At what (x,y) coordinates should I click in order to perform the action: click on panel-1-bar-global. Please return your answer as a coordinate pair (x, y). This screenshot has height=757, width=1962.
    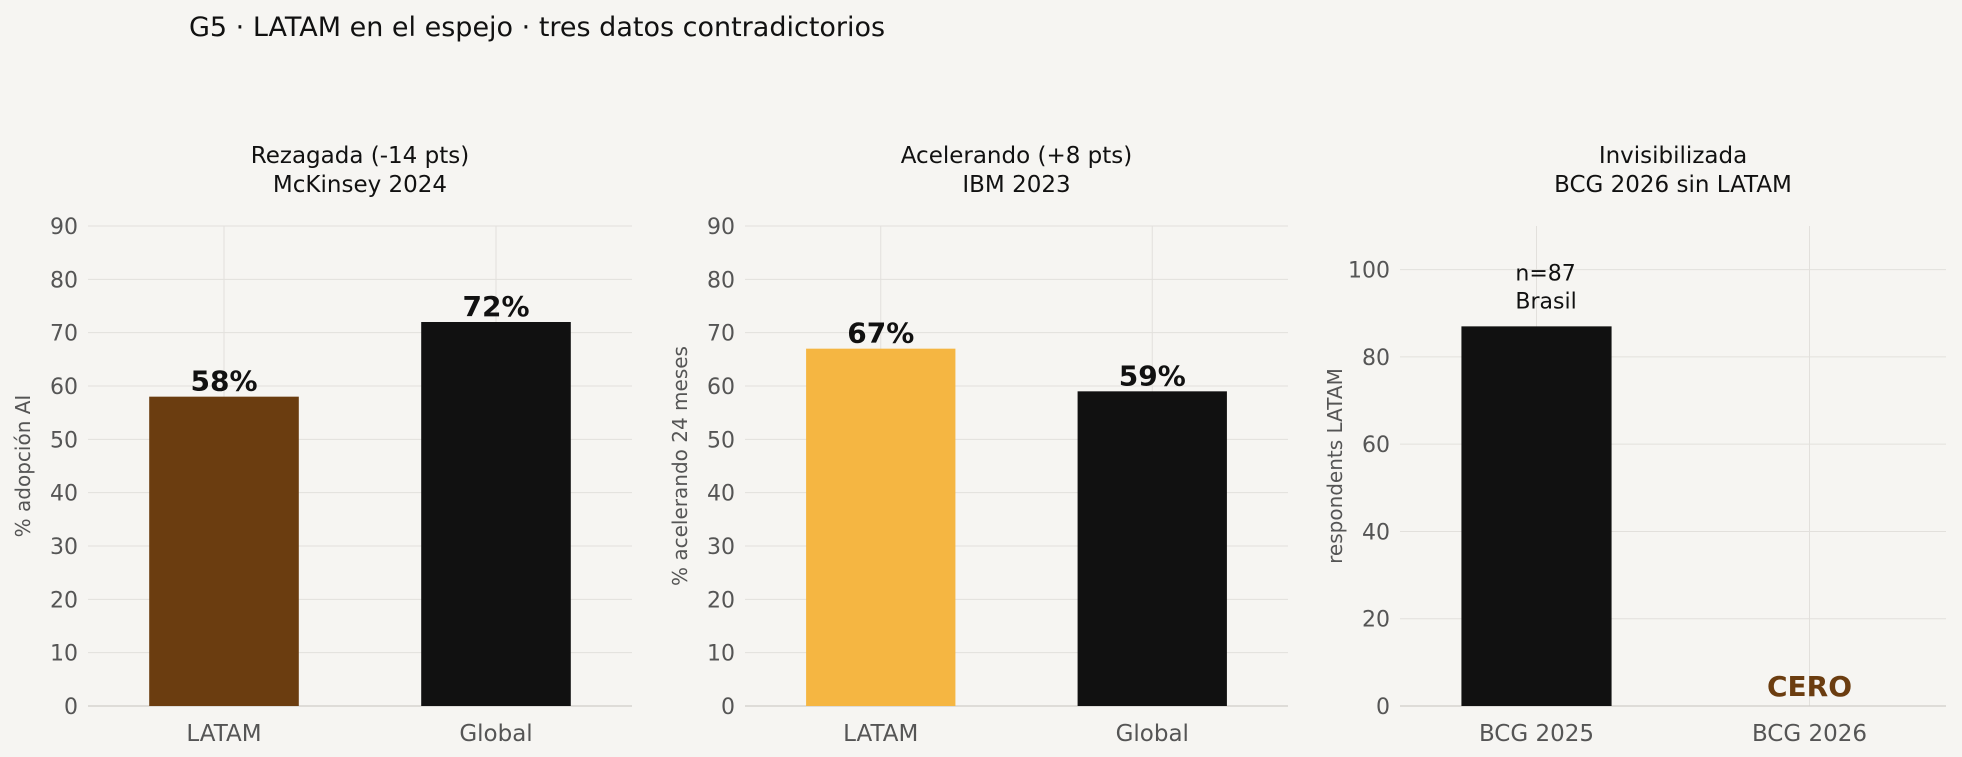
    Looking at the image, I should click on (496, 514).